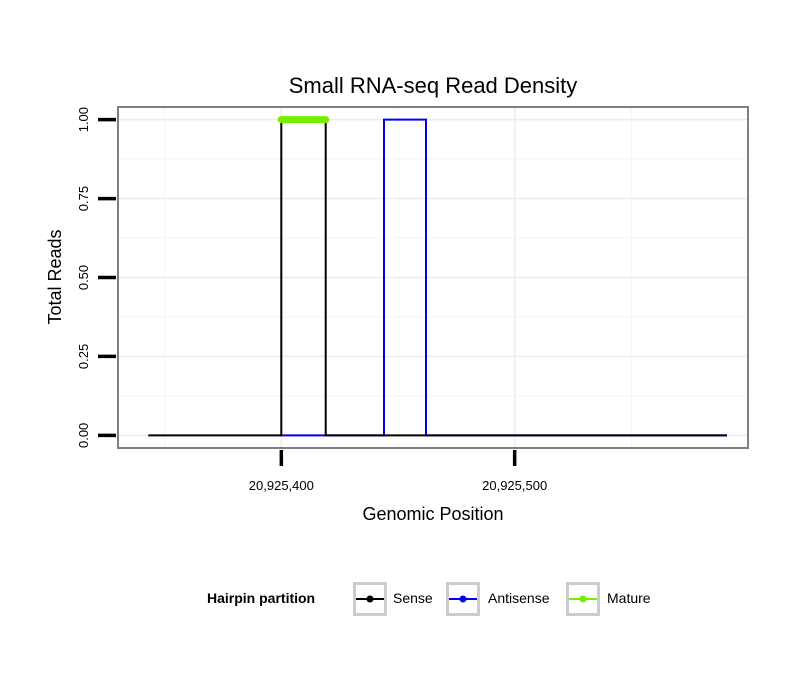 The width and height of the screenshot is (810, 690). What do you see at coordinates (519, 598) in the screenshot?
I see `legend-label: Antisense` at bounding box center [519, 598].